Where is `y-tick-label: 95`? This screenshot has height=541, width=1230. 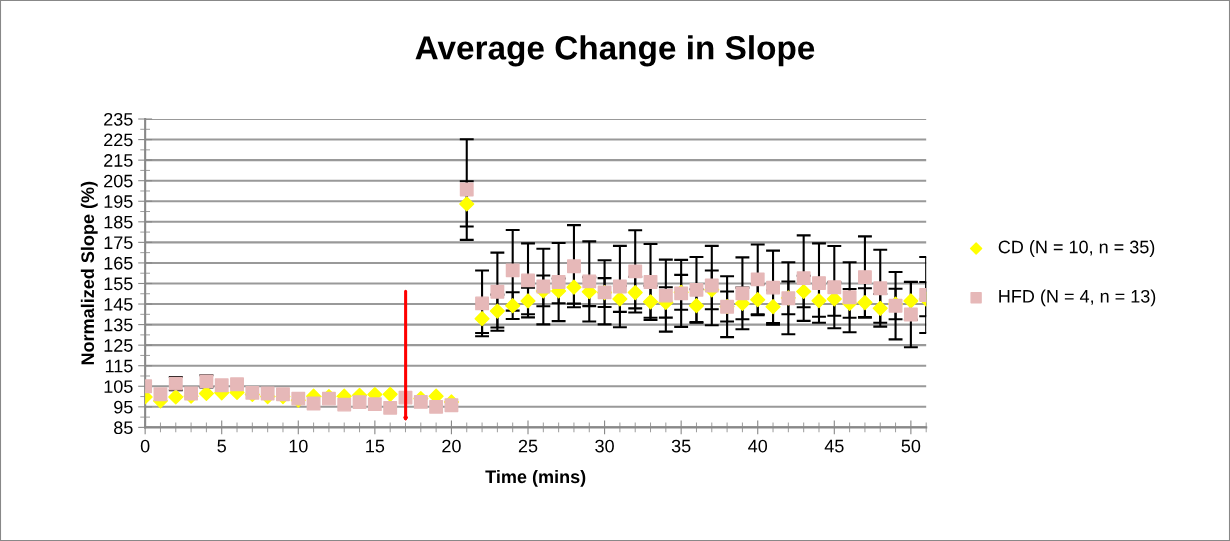 y-tick-label: 95 is located at coordinates (123, 407).